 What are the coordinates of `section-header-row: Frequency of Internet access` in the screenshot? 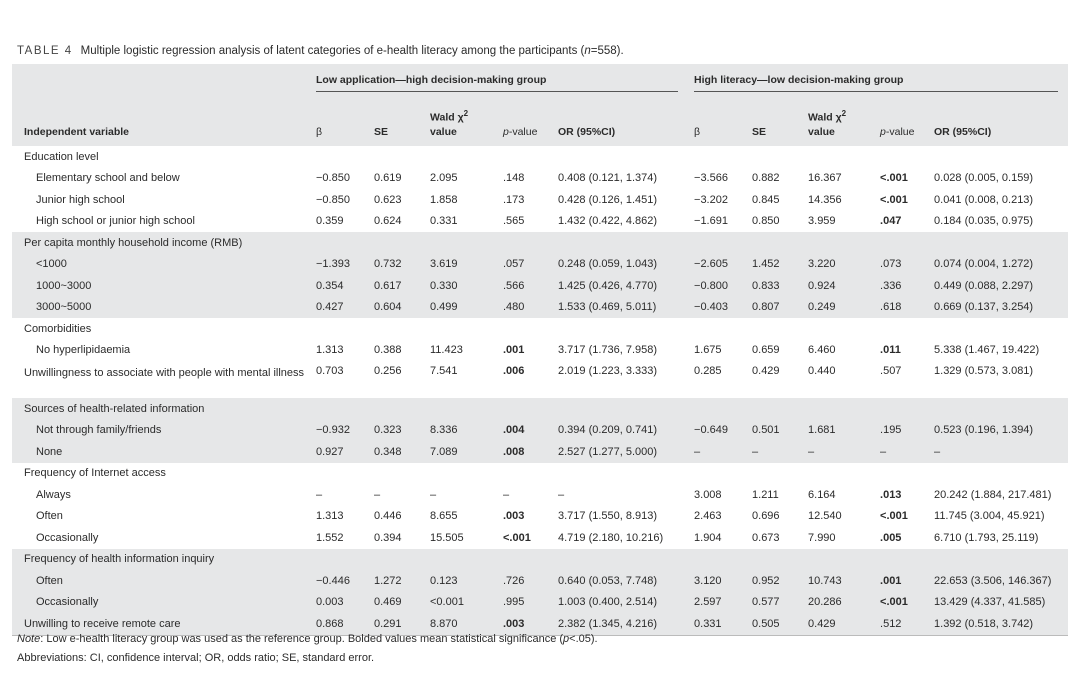 It's located at (540, 474).